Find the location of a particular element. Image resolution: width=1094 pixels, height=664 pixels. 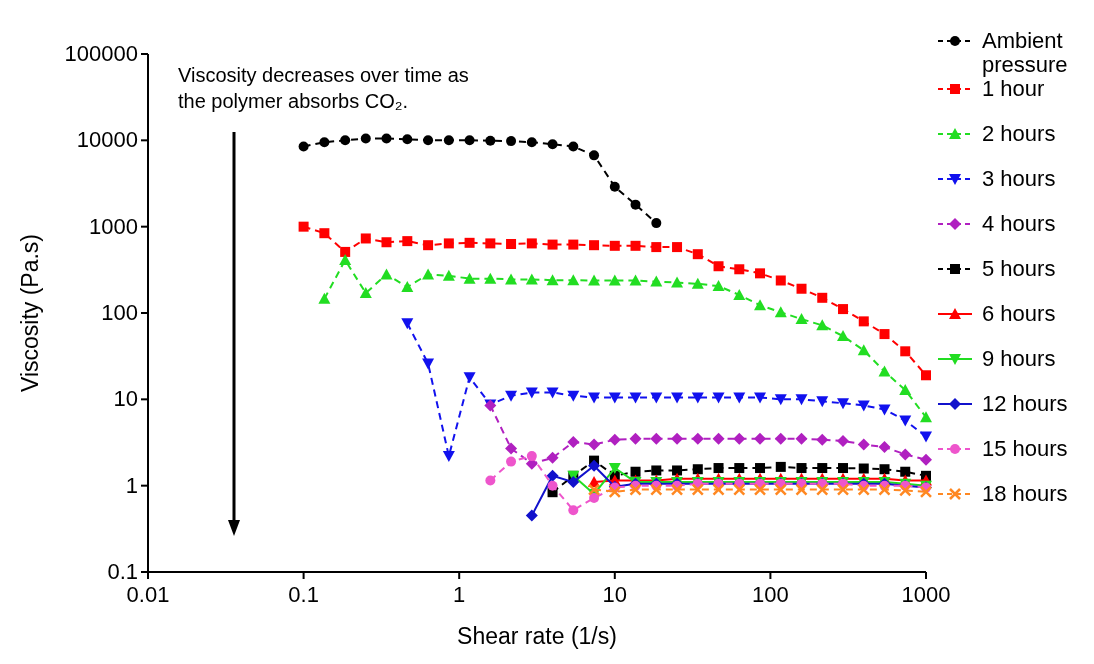

x-tick-label: 0.1 is located at coordinates (303, 594).